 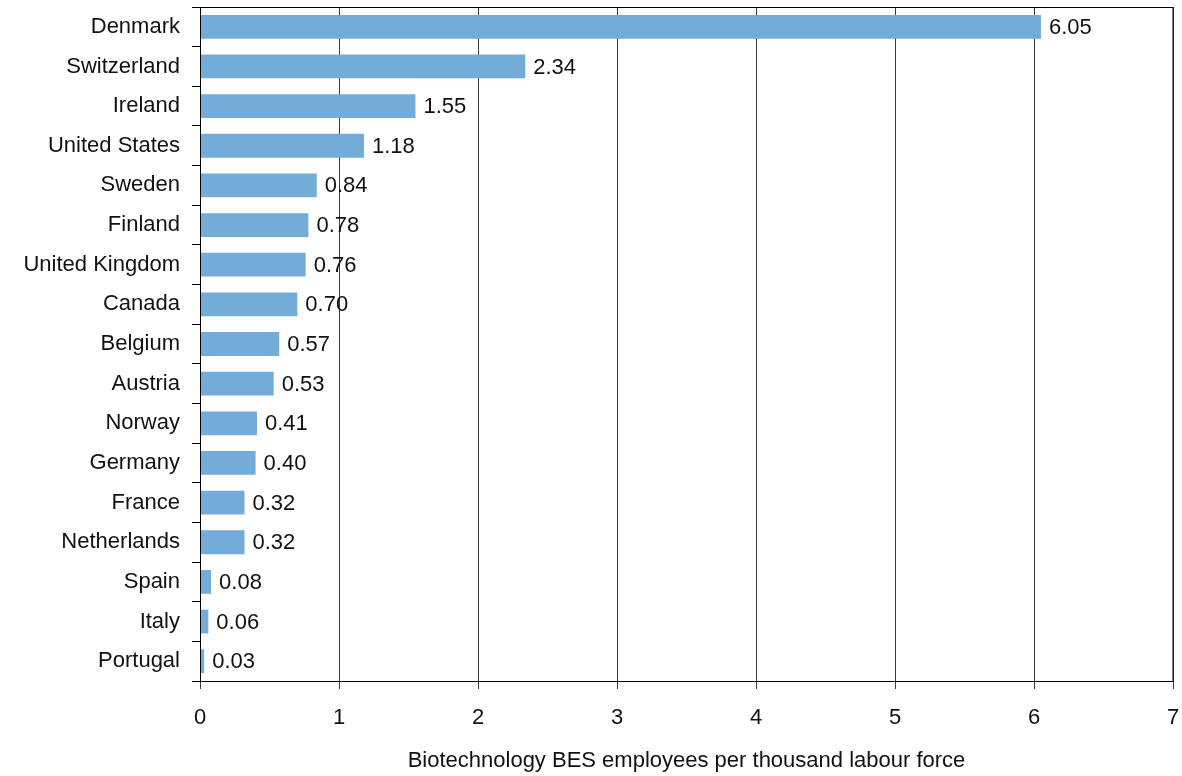 I want to click on x-axis-title: Biotechnology BES employees per thousand labour force, so click(x=686, y=759).